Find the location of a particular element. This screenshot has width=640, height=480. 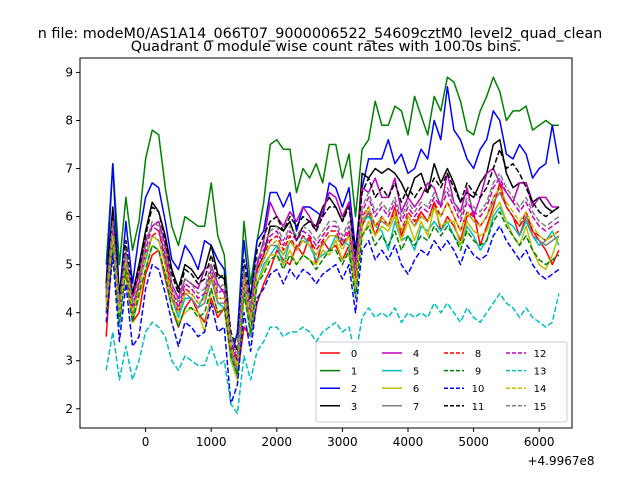

x-tick-label: 0 is located at coordinates (146, 442).